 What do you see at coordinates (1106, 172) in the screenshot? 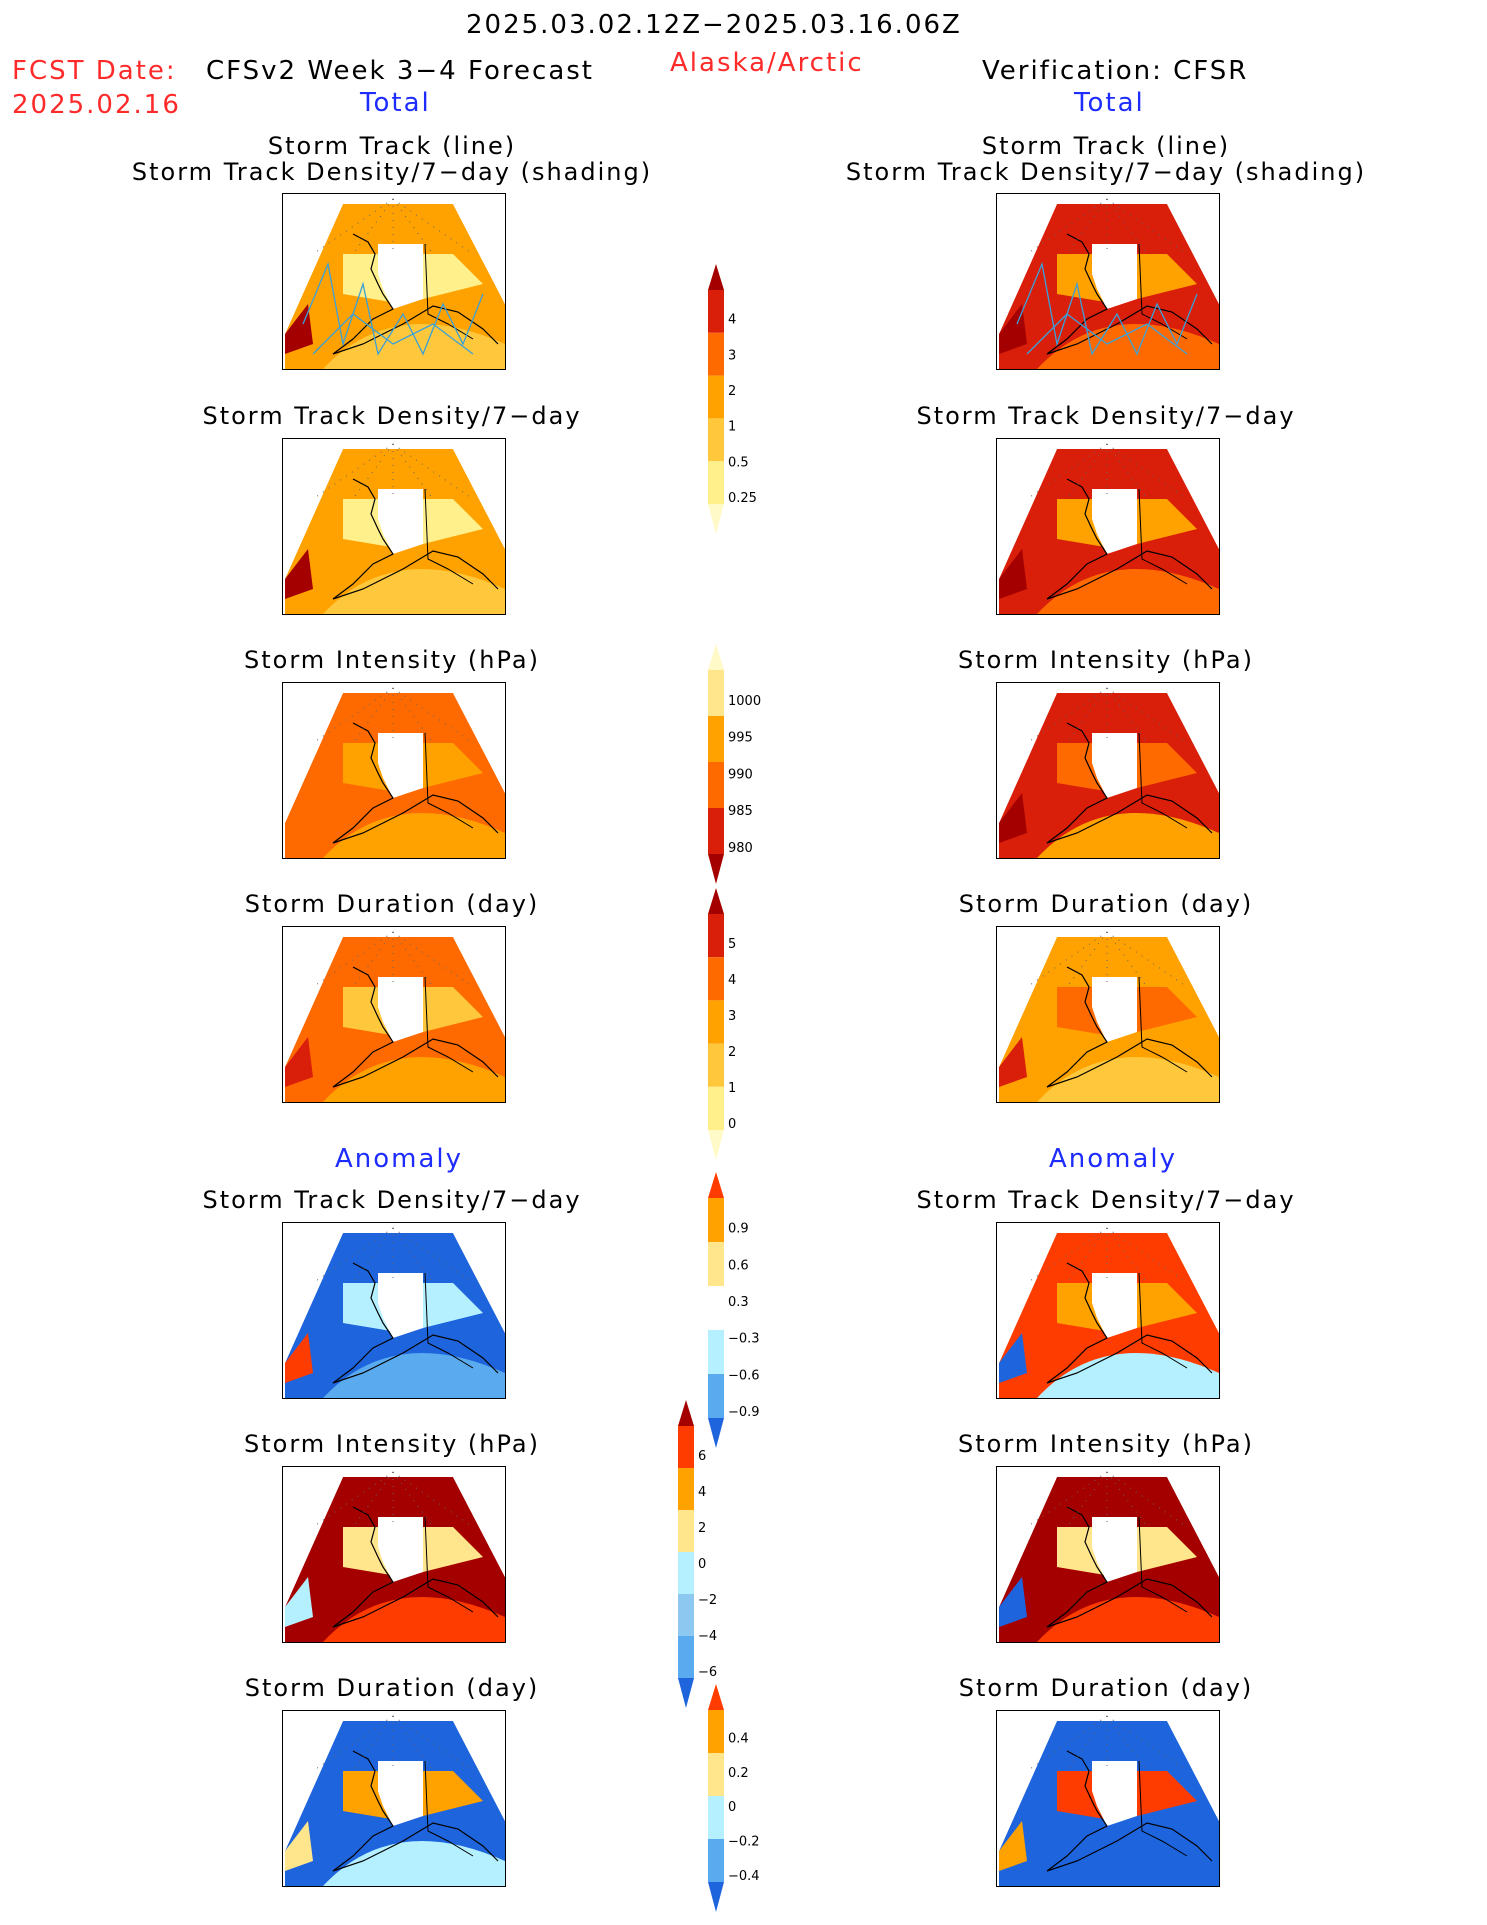
I see `right-track-shading-title: Storm Track Density/7−day (shading)` at bounding box center [1106, 172].